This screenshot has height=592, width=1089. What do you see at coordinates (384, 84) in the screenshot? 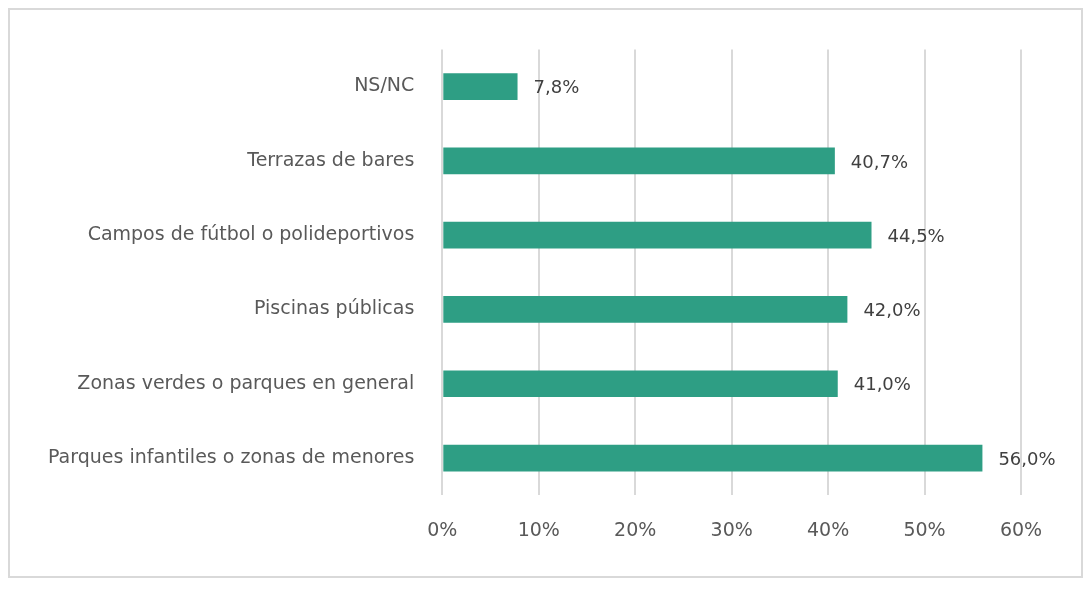
I see `y-tick-label: NS/NC` at bounding box center [384, 84].